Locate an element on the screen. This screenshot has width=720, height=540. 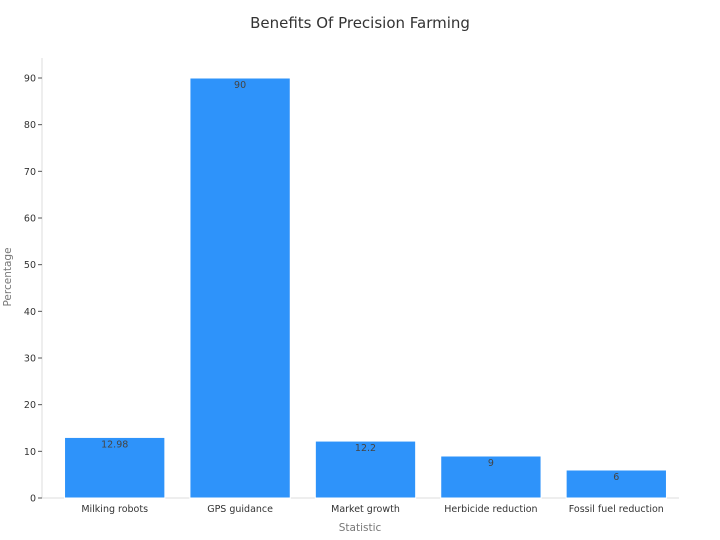
x-axis-label: Statistic is located at coordinates (360, 528).